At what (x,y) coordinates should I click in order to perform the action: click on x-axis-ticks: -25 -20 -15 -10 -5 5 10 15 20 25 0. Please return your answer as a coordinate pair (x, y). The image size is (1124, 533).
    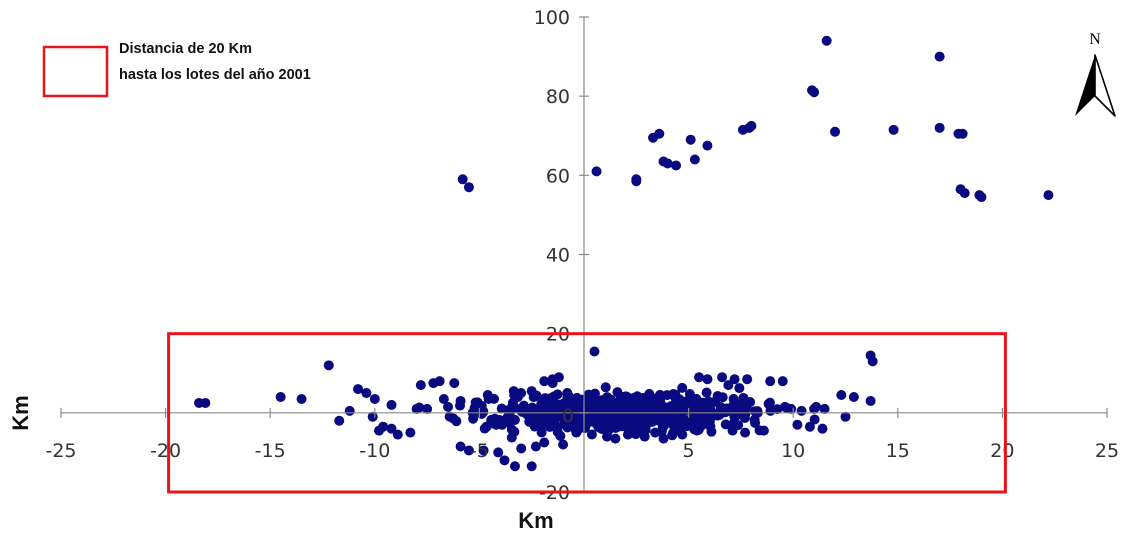
    Looking at the image, I should click on (582, 433).